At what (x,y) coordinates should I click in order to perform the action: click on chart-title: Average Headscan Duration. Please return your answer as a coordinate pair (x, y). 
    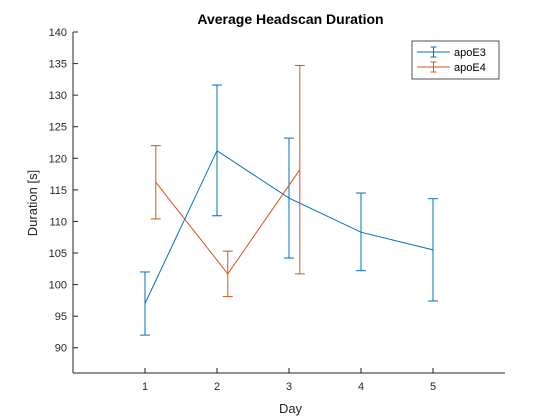
    Looking at the image, I should click on (290, 19).